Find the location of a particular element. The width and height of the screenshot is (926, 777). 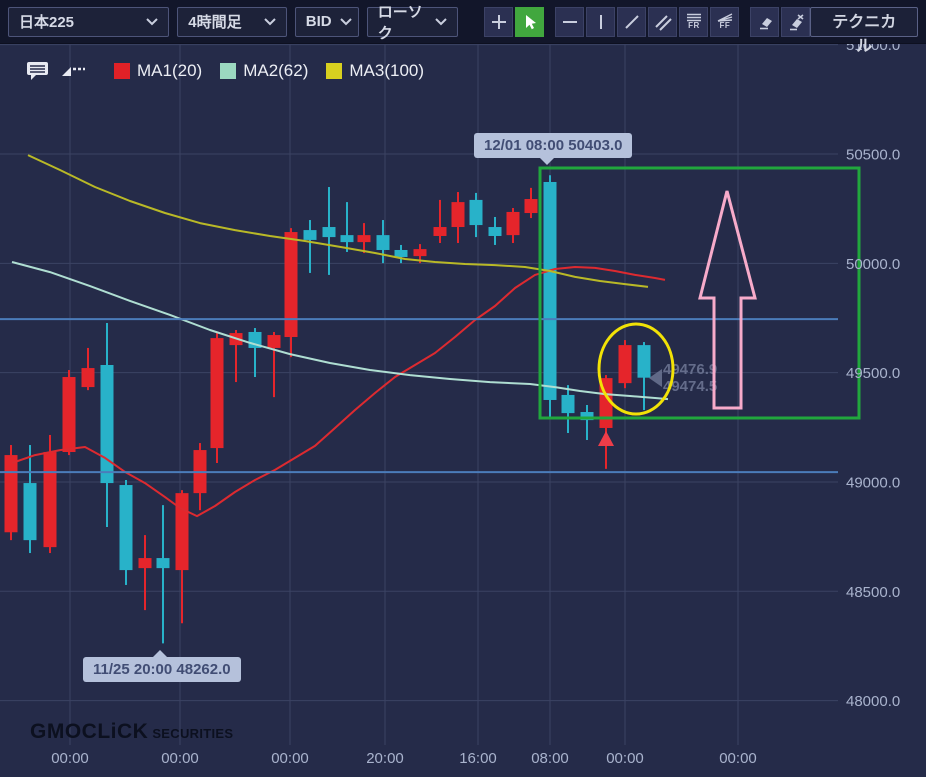

broker-logo-brand: GMOCLiCK is located at coordinates (89, 731).